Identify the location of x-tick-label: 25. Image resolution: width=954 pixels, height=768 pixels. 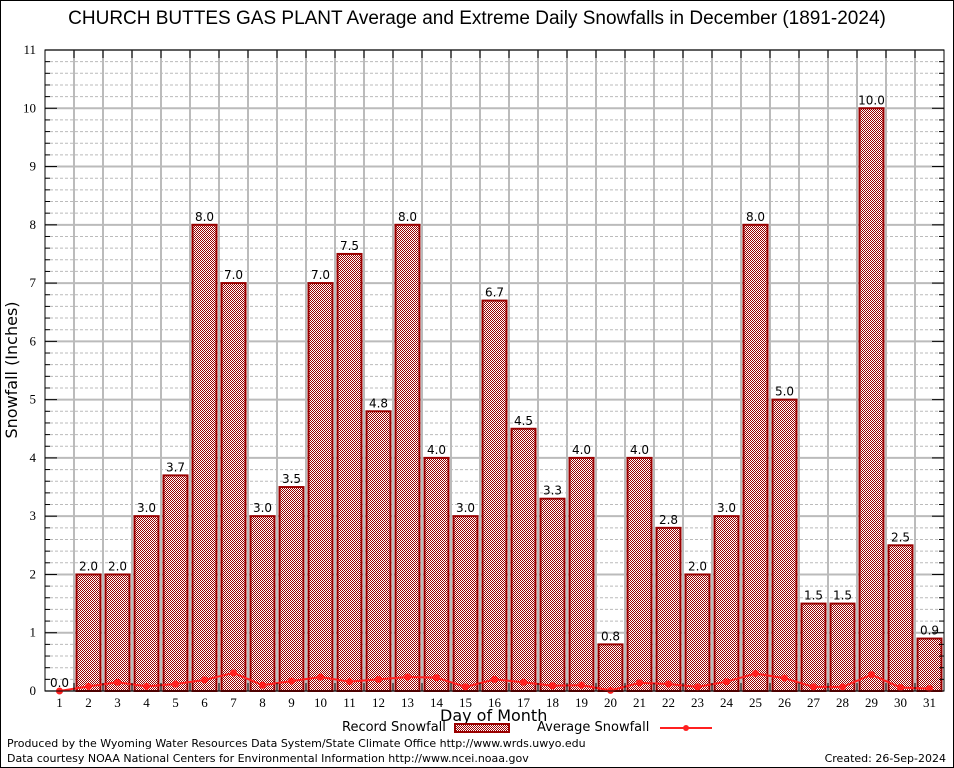
(755, 702).